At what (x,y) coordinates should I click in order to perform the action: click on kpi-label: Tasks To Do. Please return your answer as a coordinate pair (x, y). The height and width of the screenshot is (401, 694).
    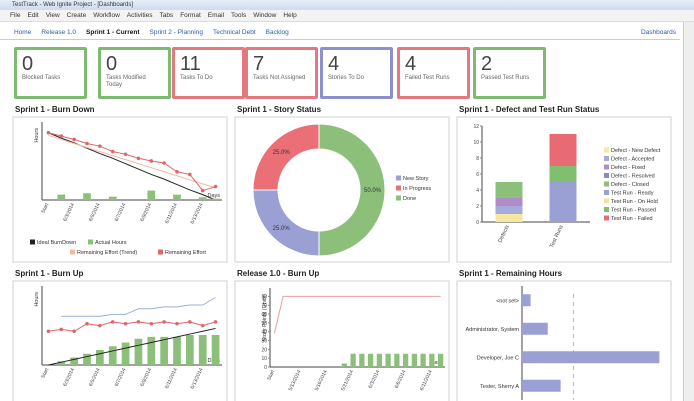
    Looking at the image, I should click on (196, 78).